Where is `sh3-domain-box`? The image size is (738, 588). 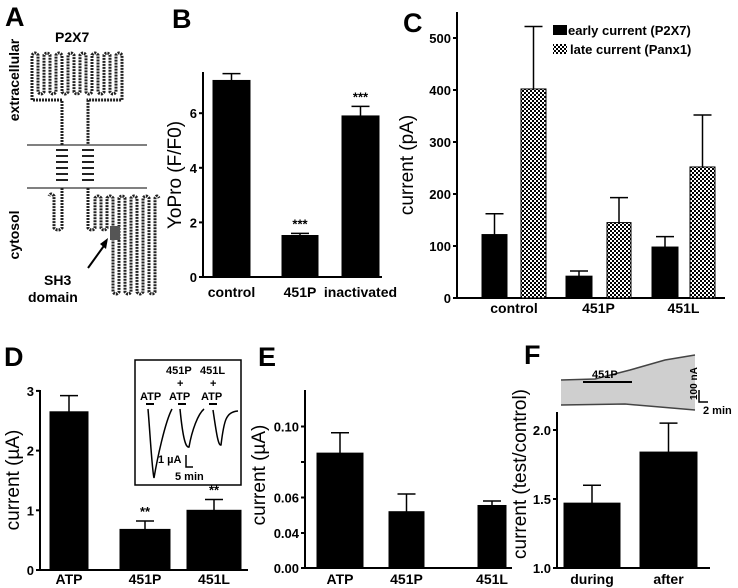
sh3-domain-box is located at coordinates (115, 233).